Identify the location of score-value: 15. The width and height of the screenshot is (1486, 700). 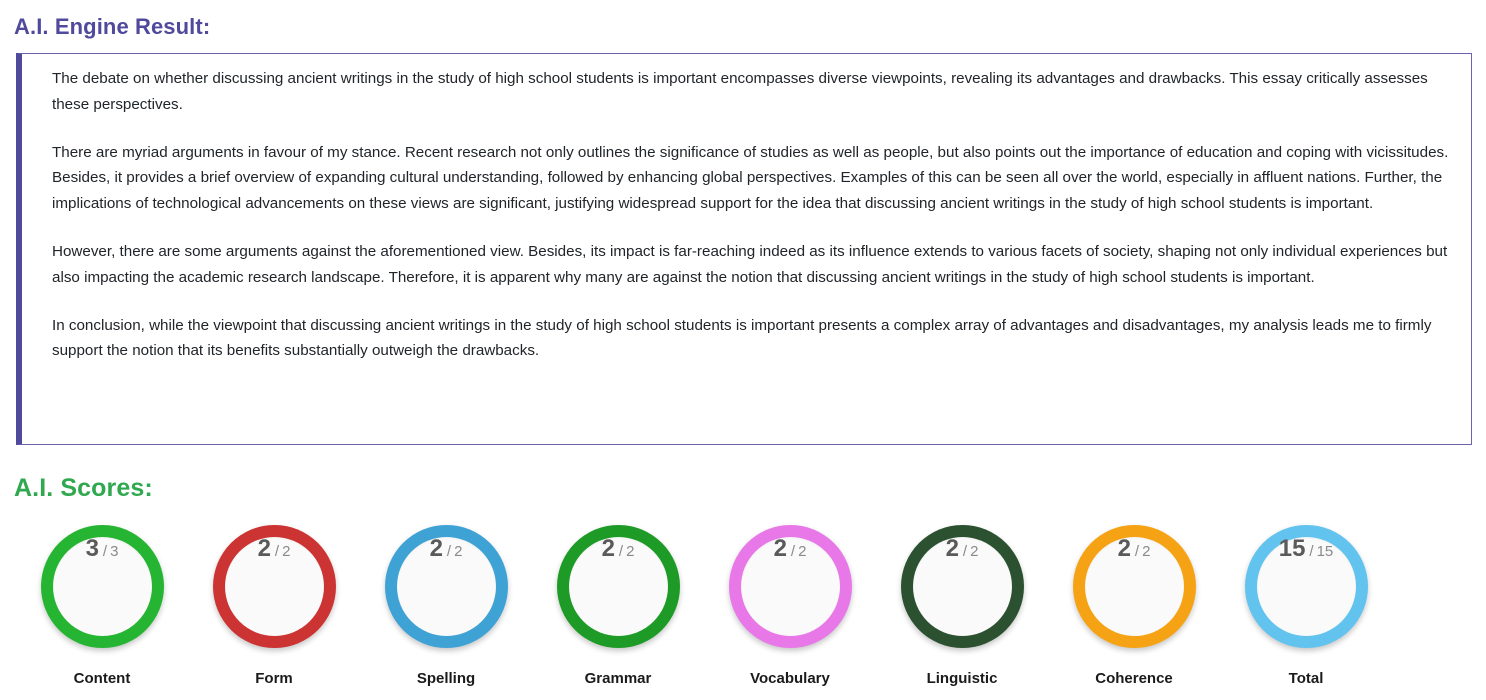
(1292, 548).